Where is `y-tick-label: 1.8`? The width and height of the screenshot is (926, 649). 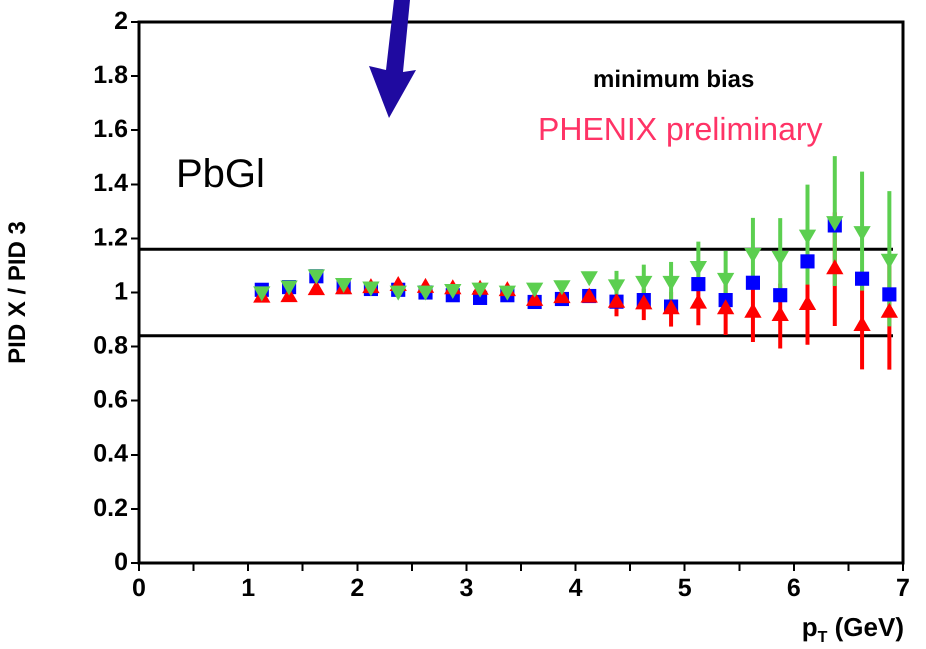
y-tick-label: 1.8 is located at coordinates (110, 74).